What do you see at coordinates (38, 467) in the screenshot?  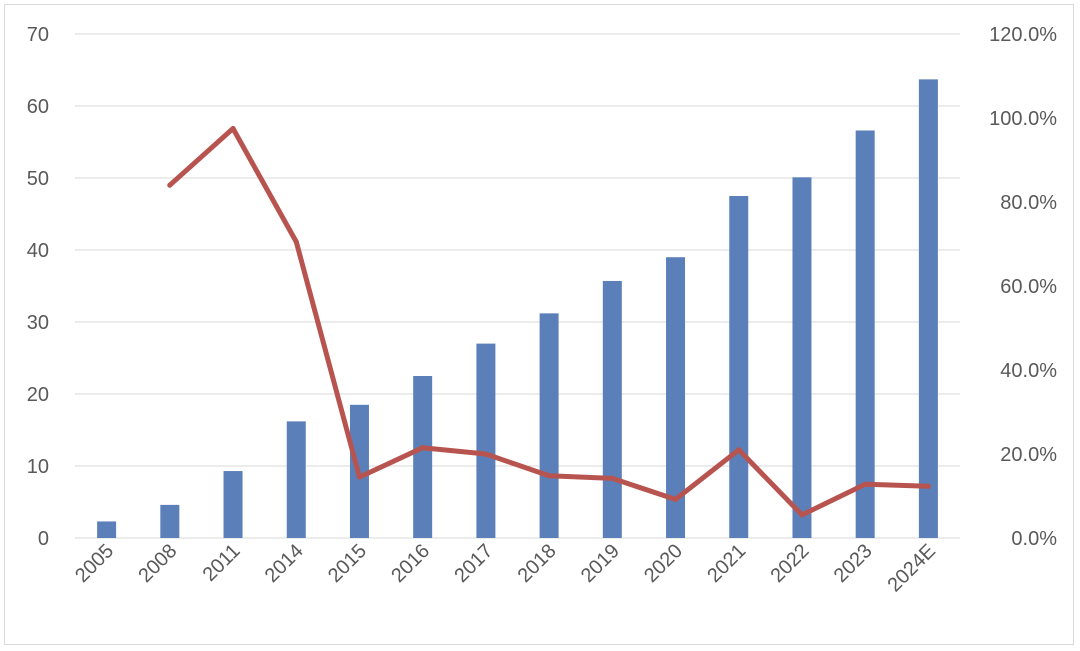 I see `y-tick-label: 10` at bounding box center [38, 467].